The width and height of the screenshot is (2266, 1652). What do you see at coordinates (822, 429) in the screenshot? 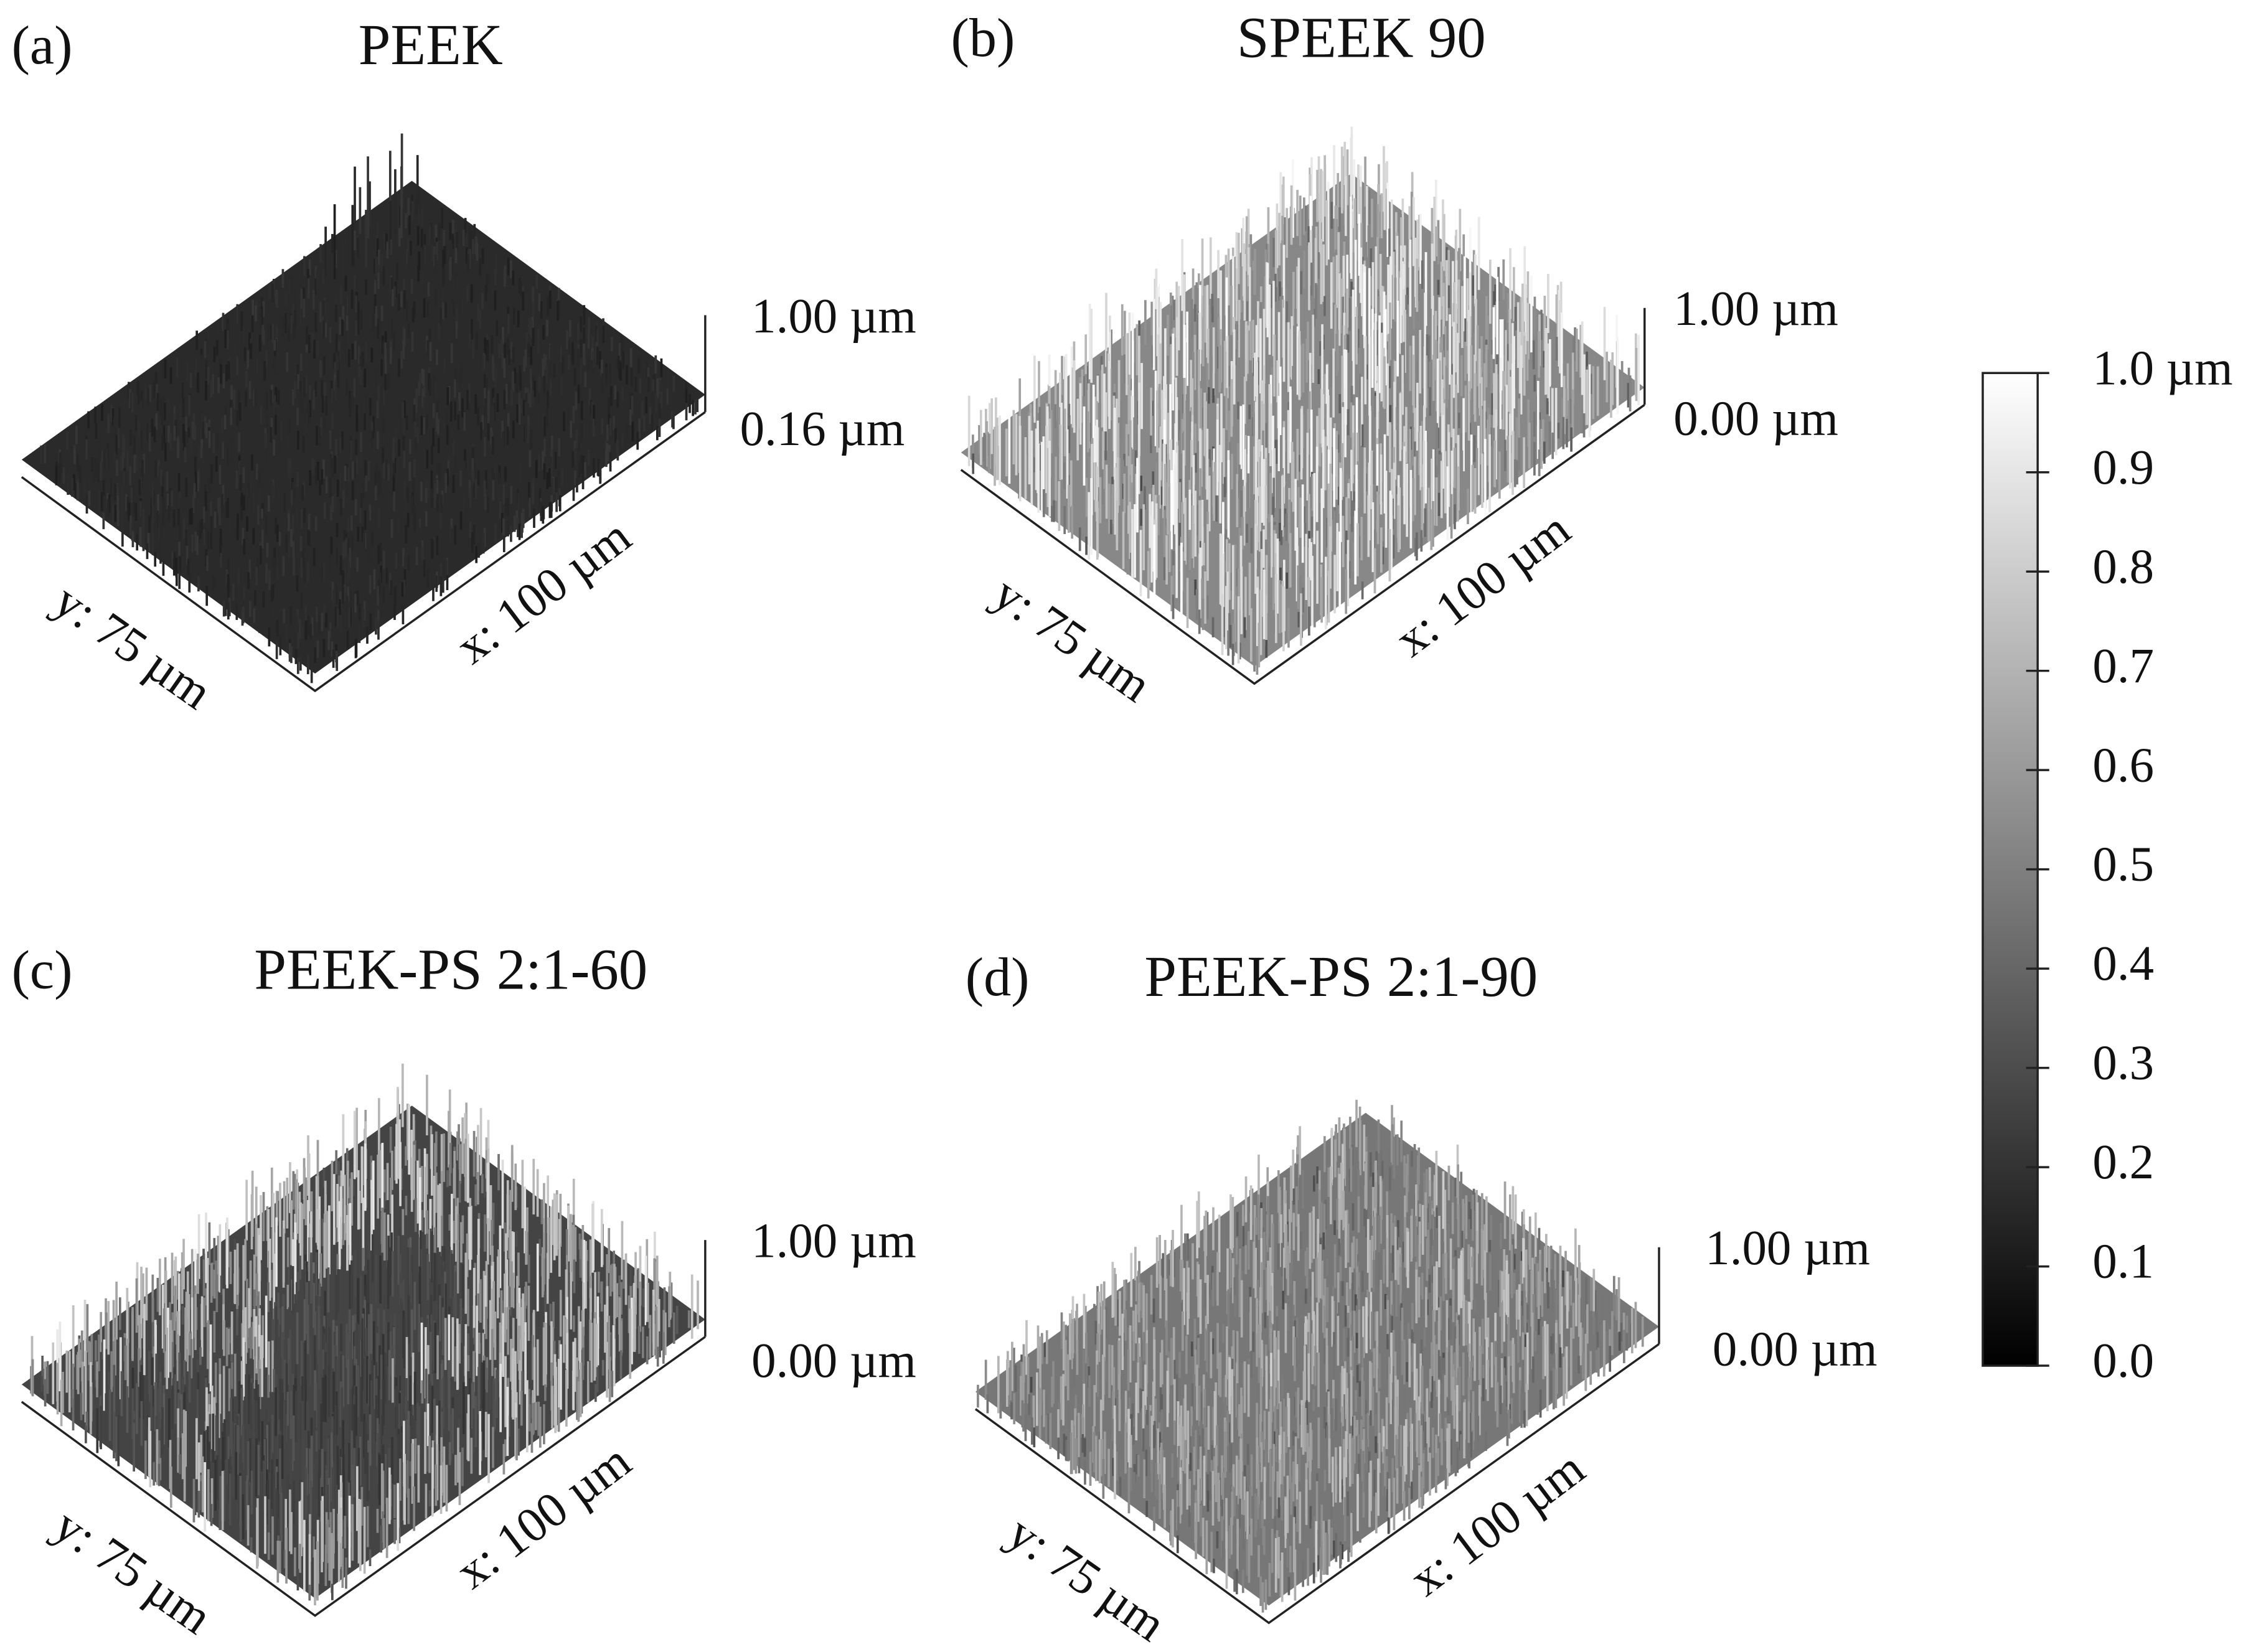
I see `z-bottom-label: 0.16 µm` at bounding box center [822, 429].